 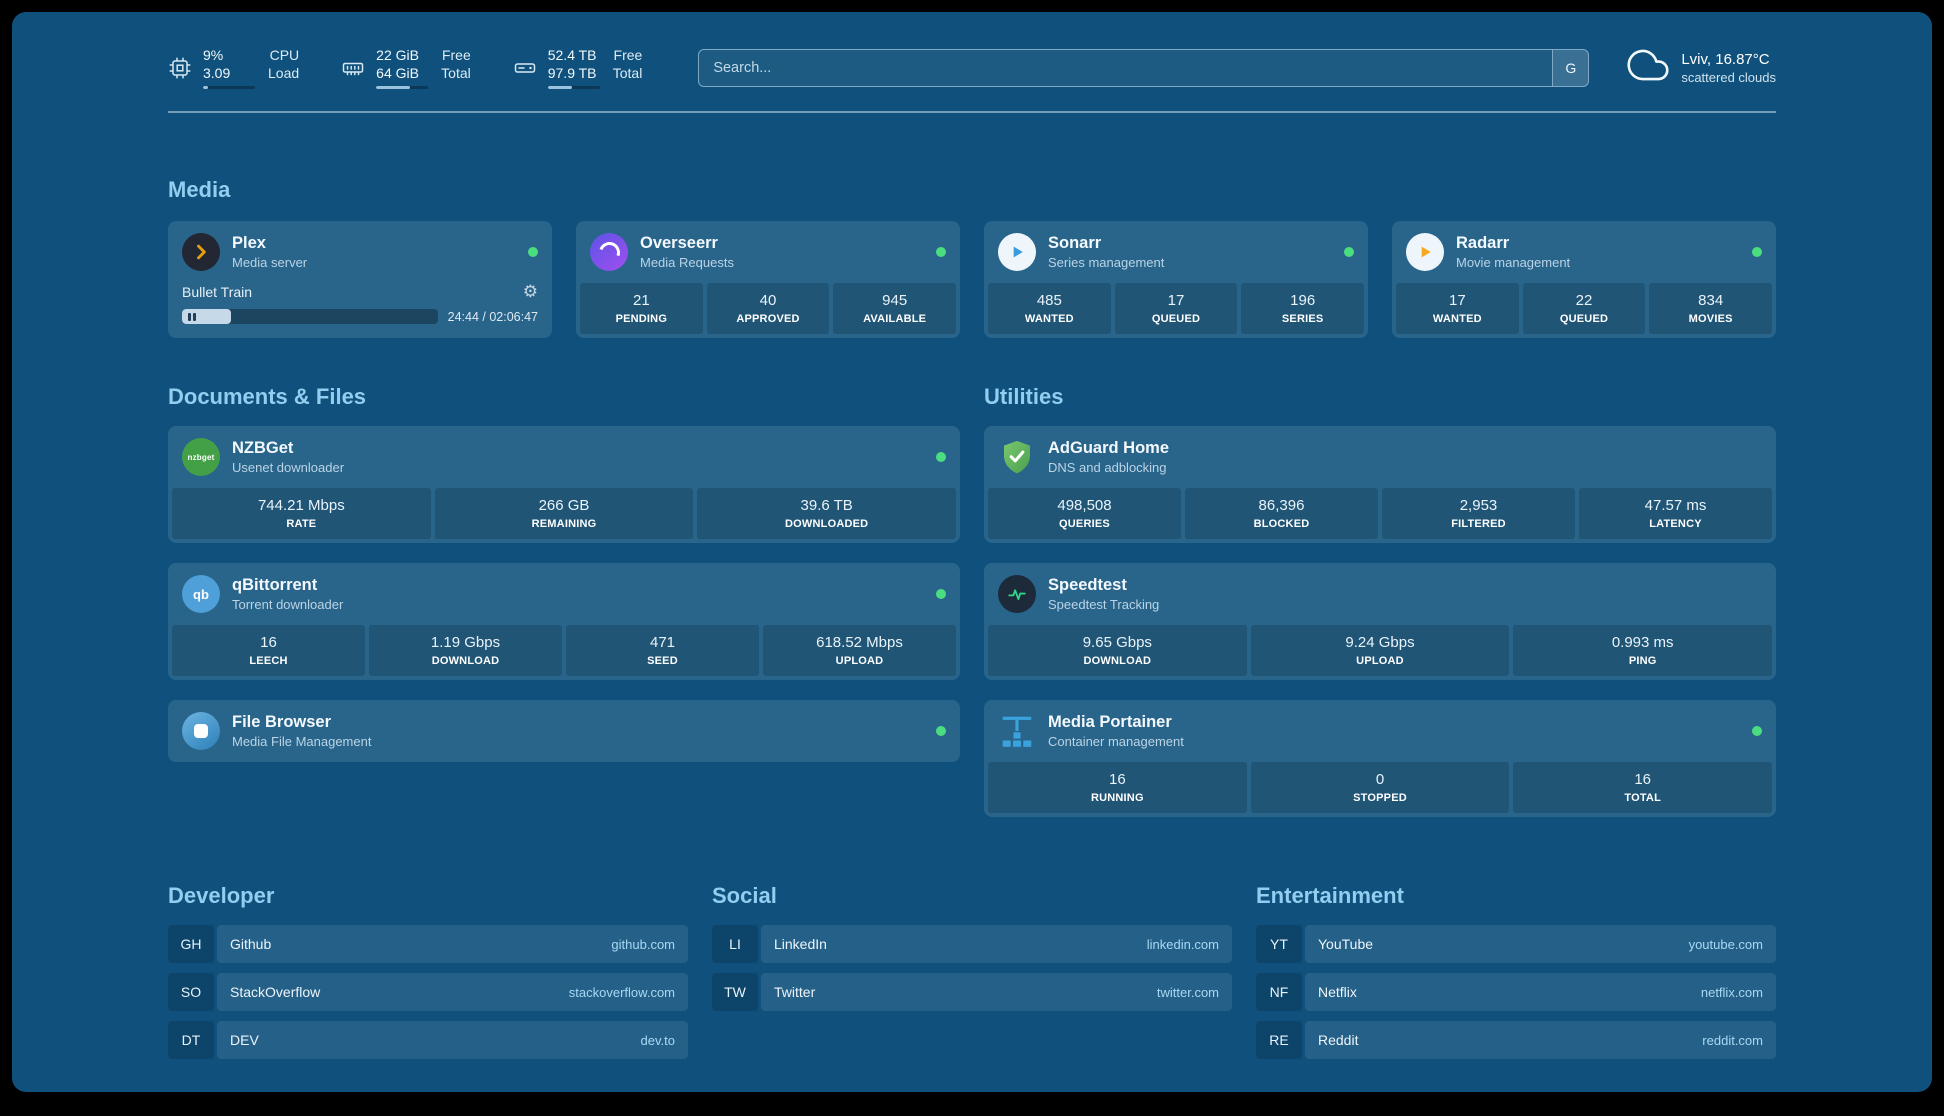 I want to click on service-name: Speedtest, so click(x=1087, y=585).